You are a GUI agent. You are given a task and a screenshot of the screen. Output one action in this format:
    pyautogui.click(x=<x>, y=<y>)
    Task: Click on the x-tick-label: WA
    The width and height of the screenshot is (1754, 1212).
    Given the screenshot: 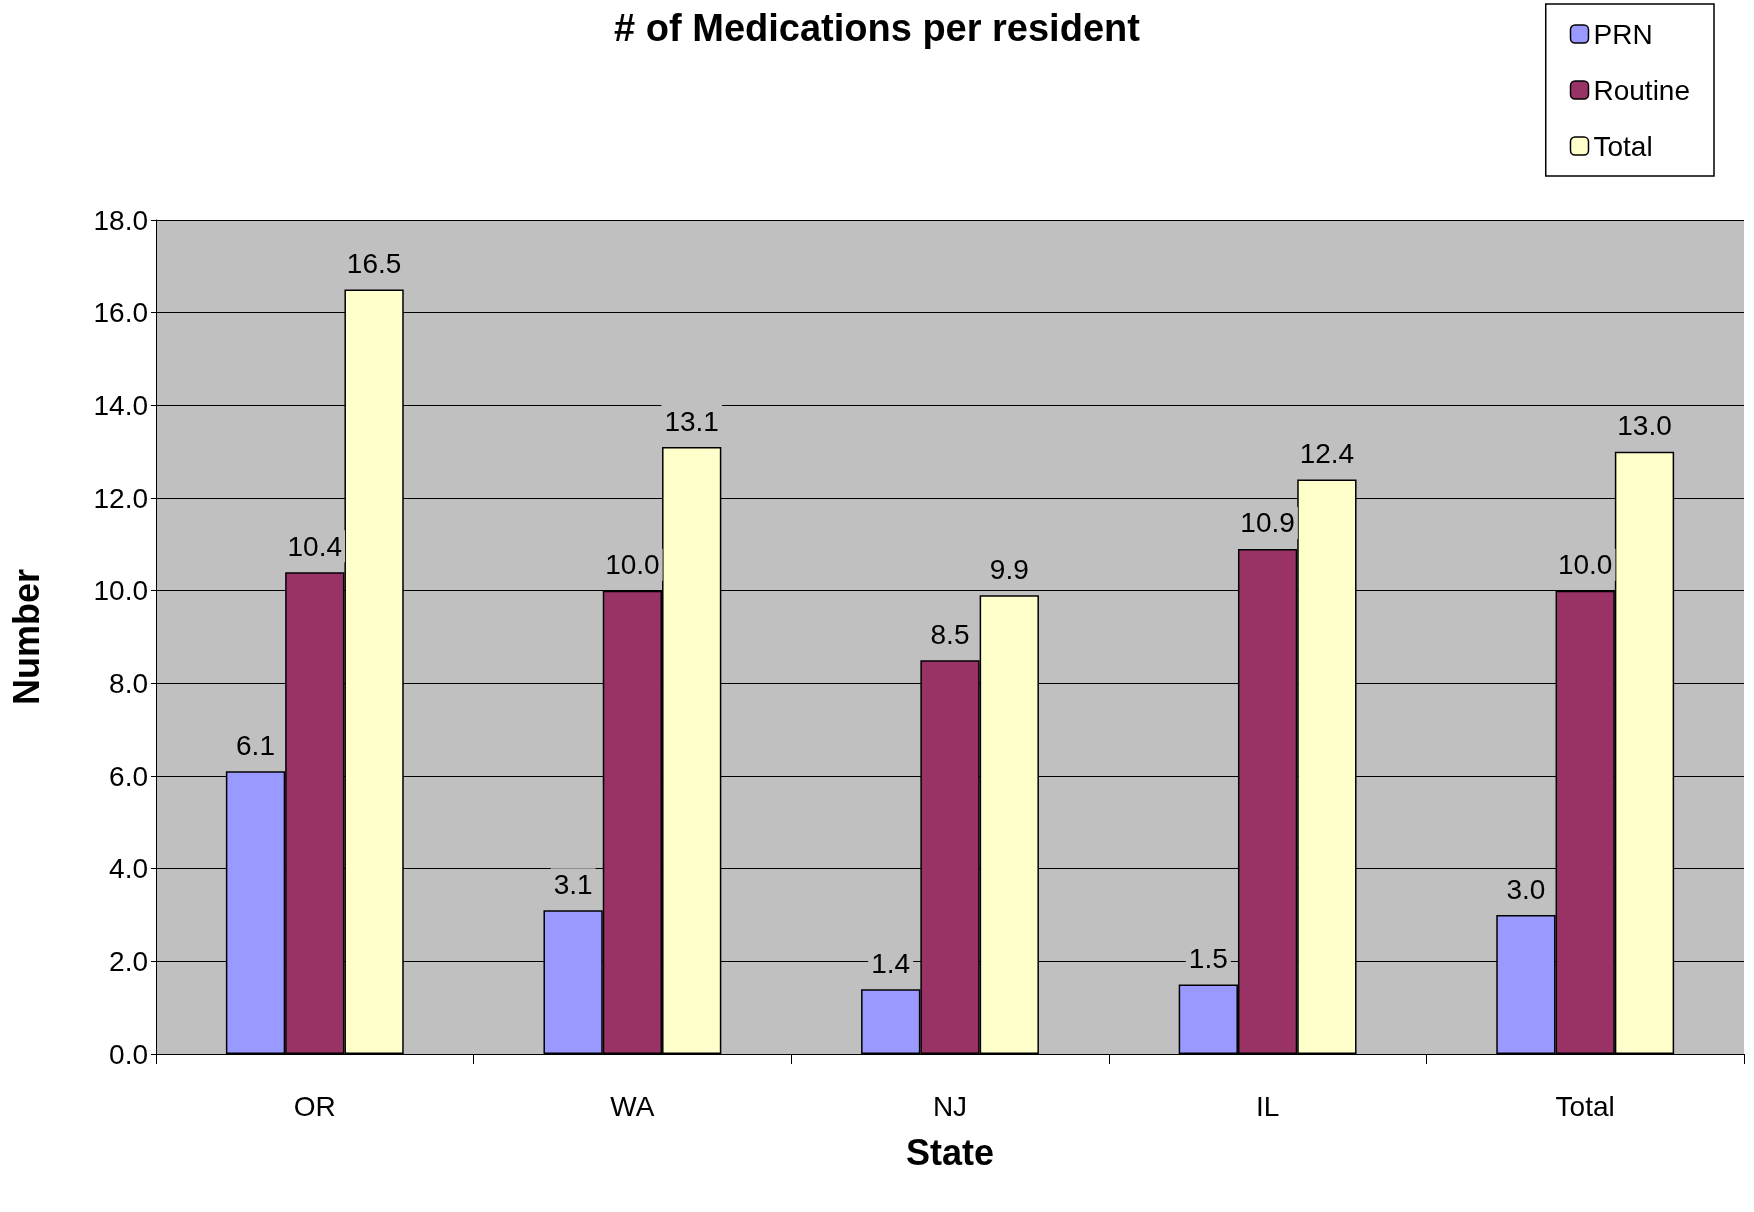 What is the action you would take?
    pyautogui.click(x=632, y=1106)
    